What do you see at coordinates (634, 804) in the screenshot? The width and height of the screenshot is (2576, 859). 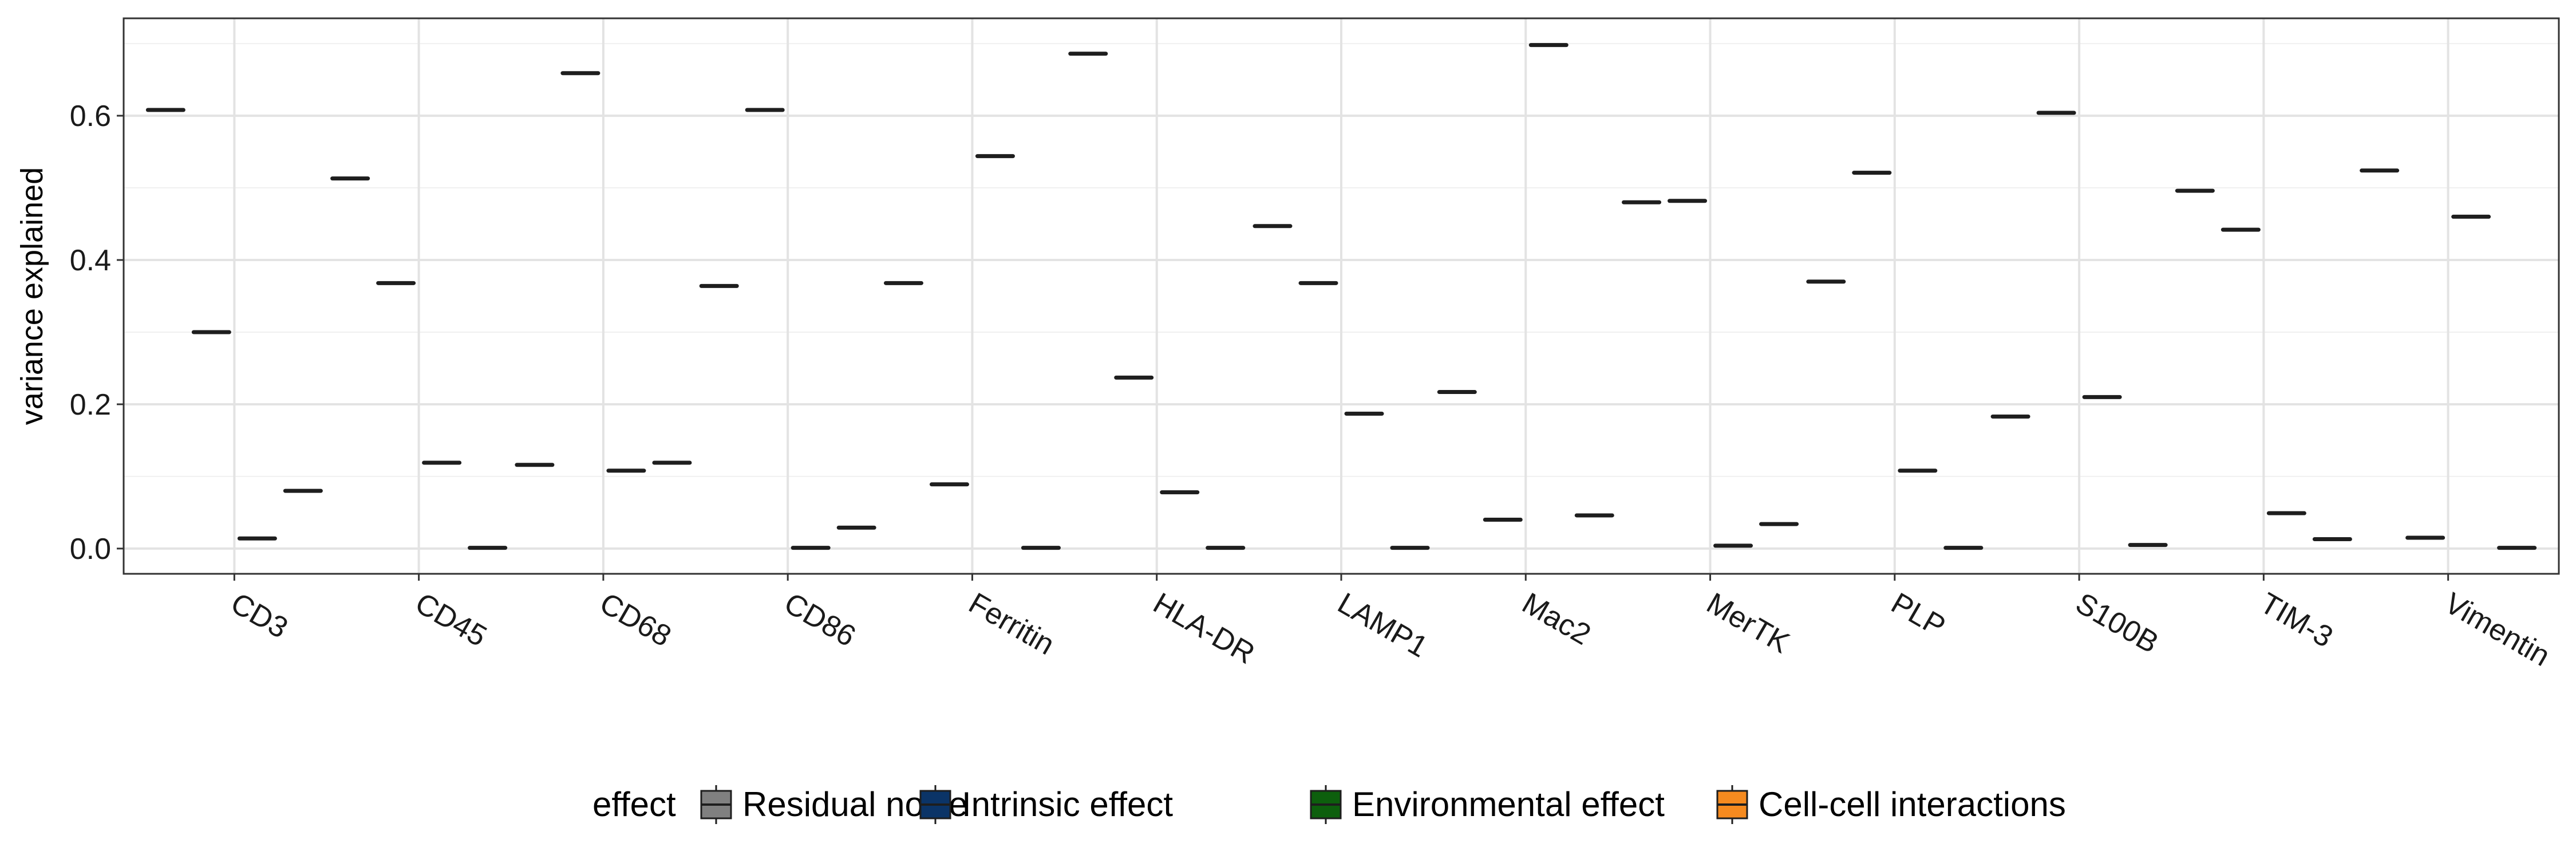 I see `legend-title: effect` at bounding box center [634, 804].